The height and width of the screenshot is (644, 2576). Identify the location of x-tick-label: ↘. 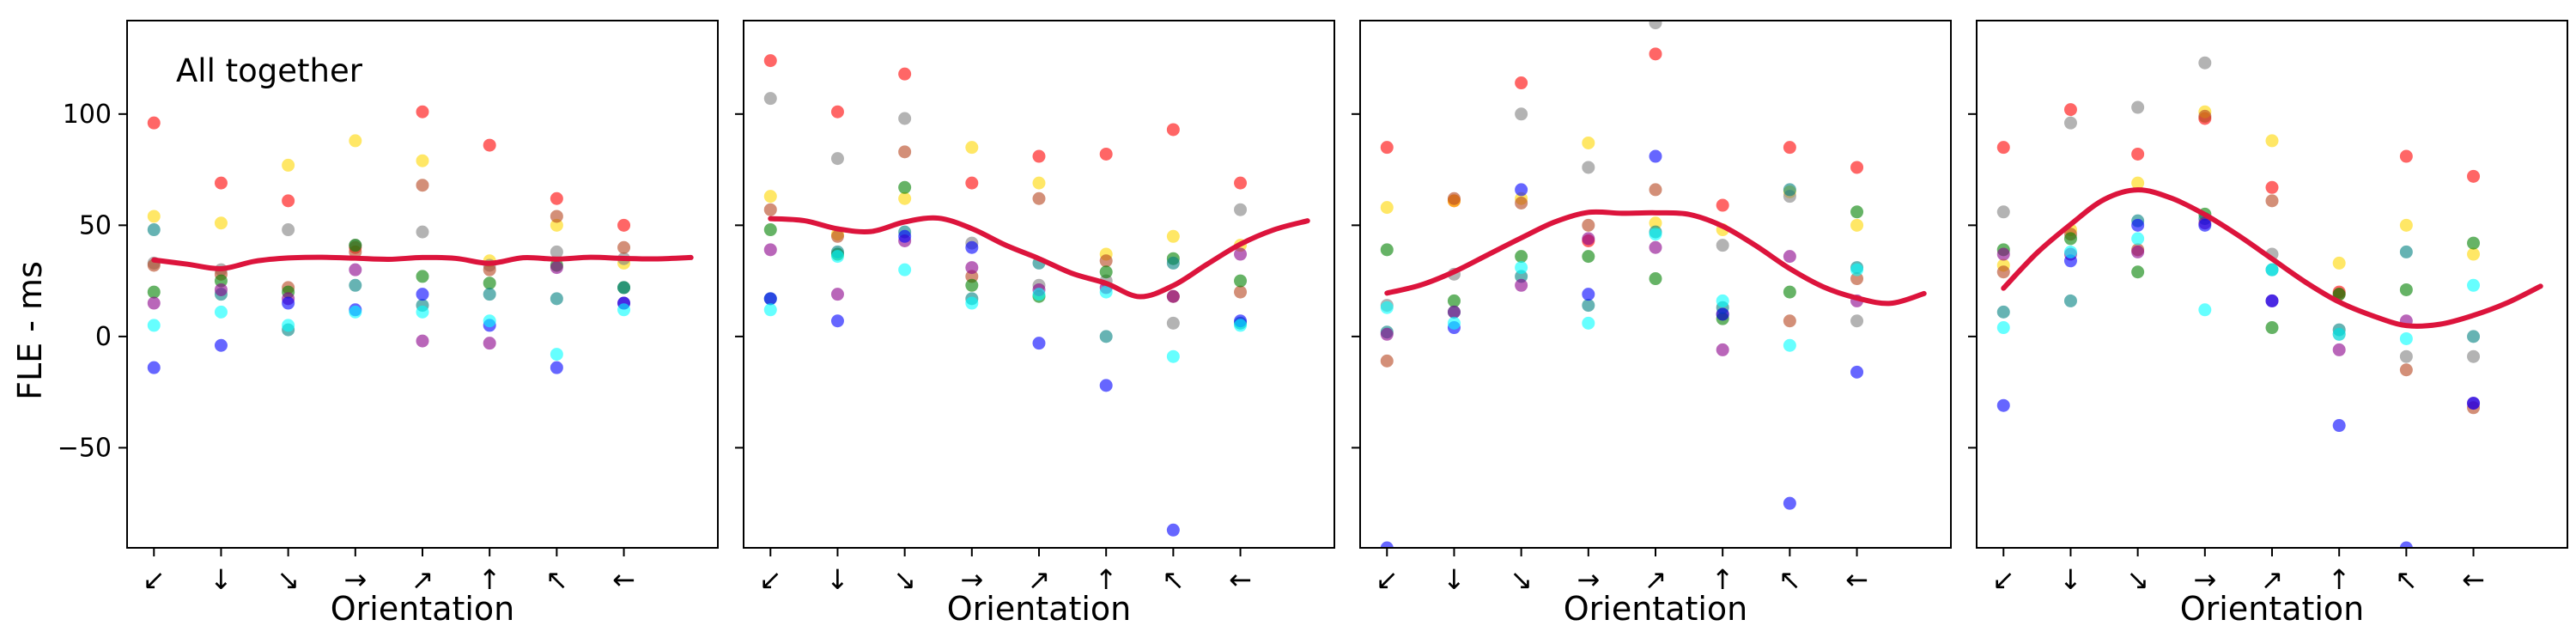
(2137, 579).